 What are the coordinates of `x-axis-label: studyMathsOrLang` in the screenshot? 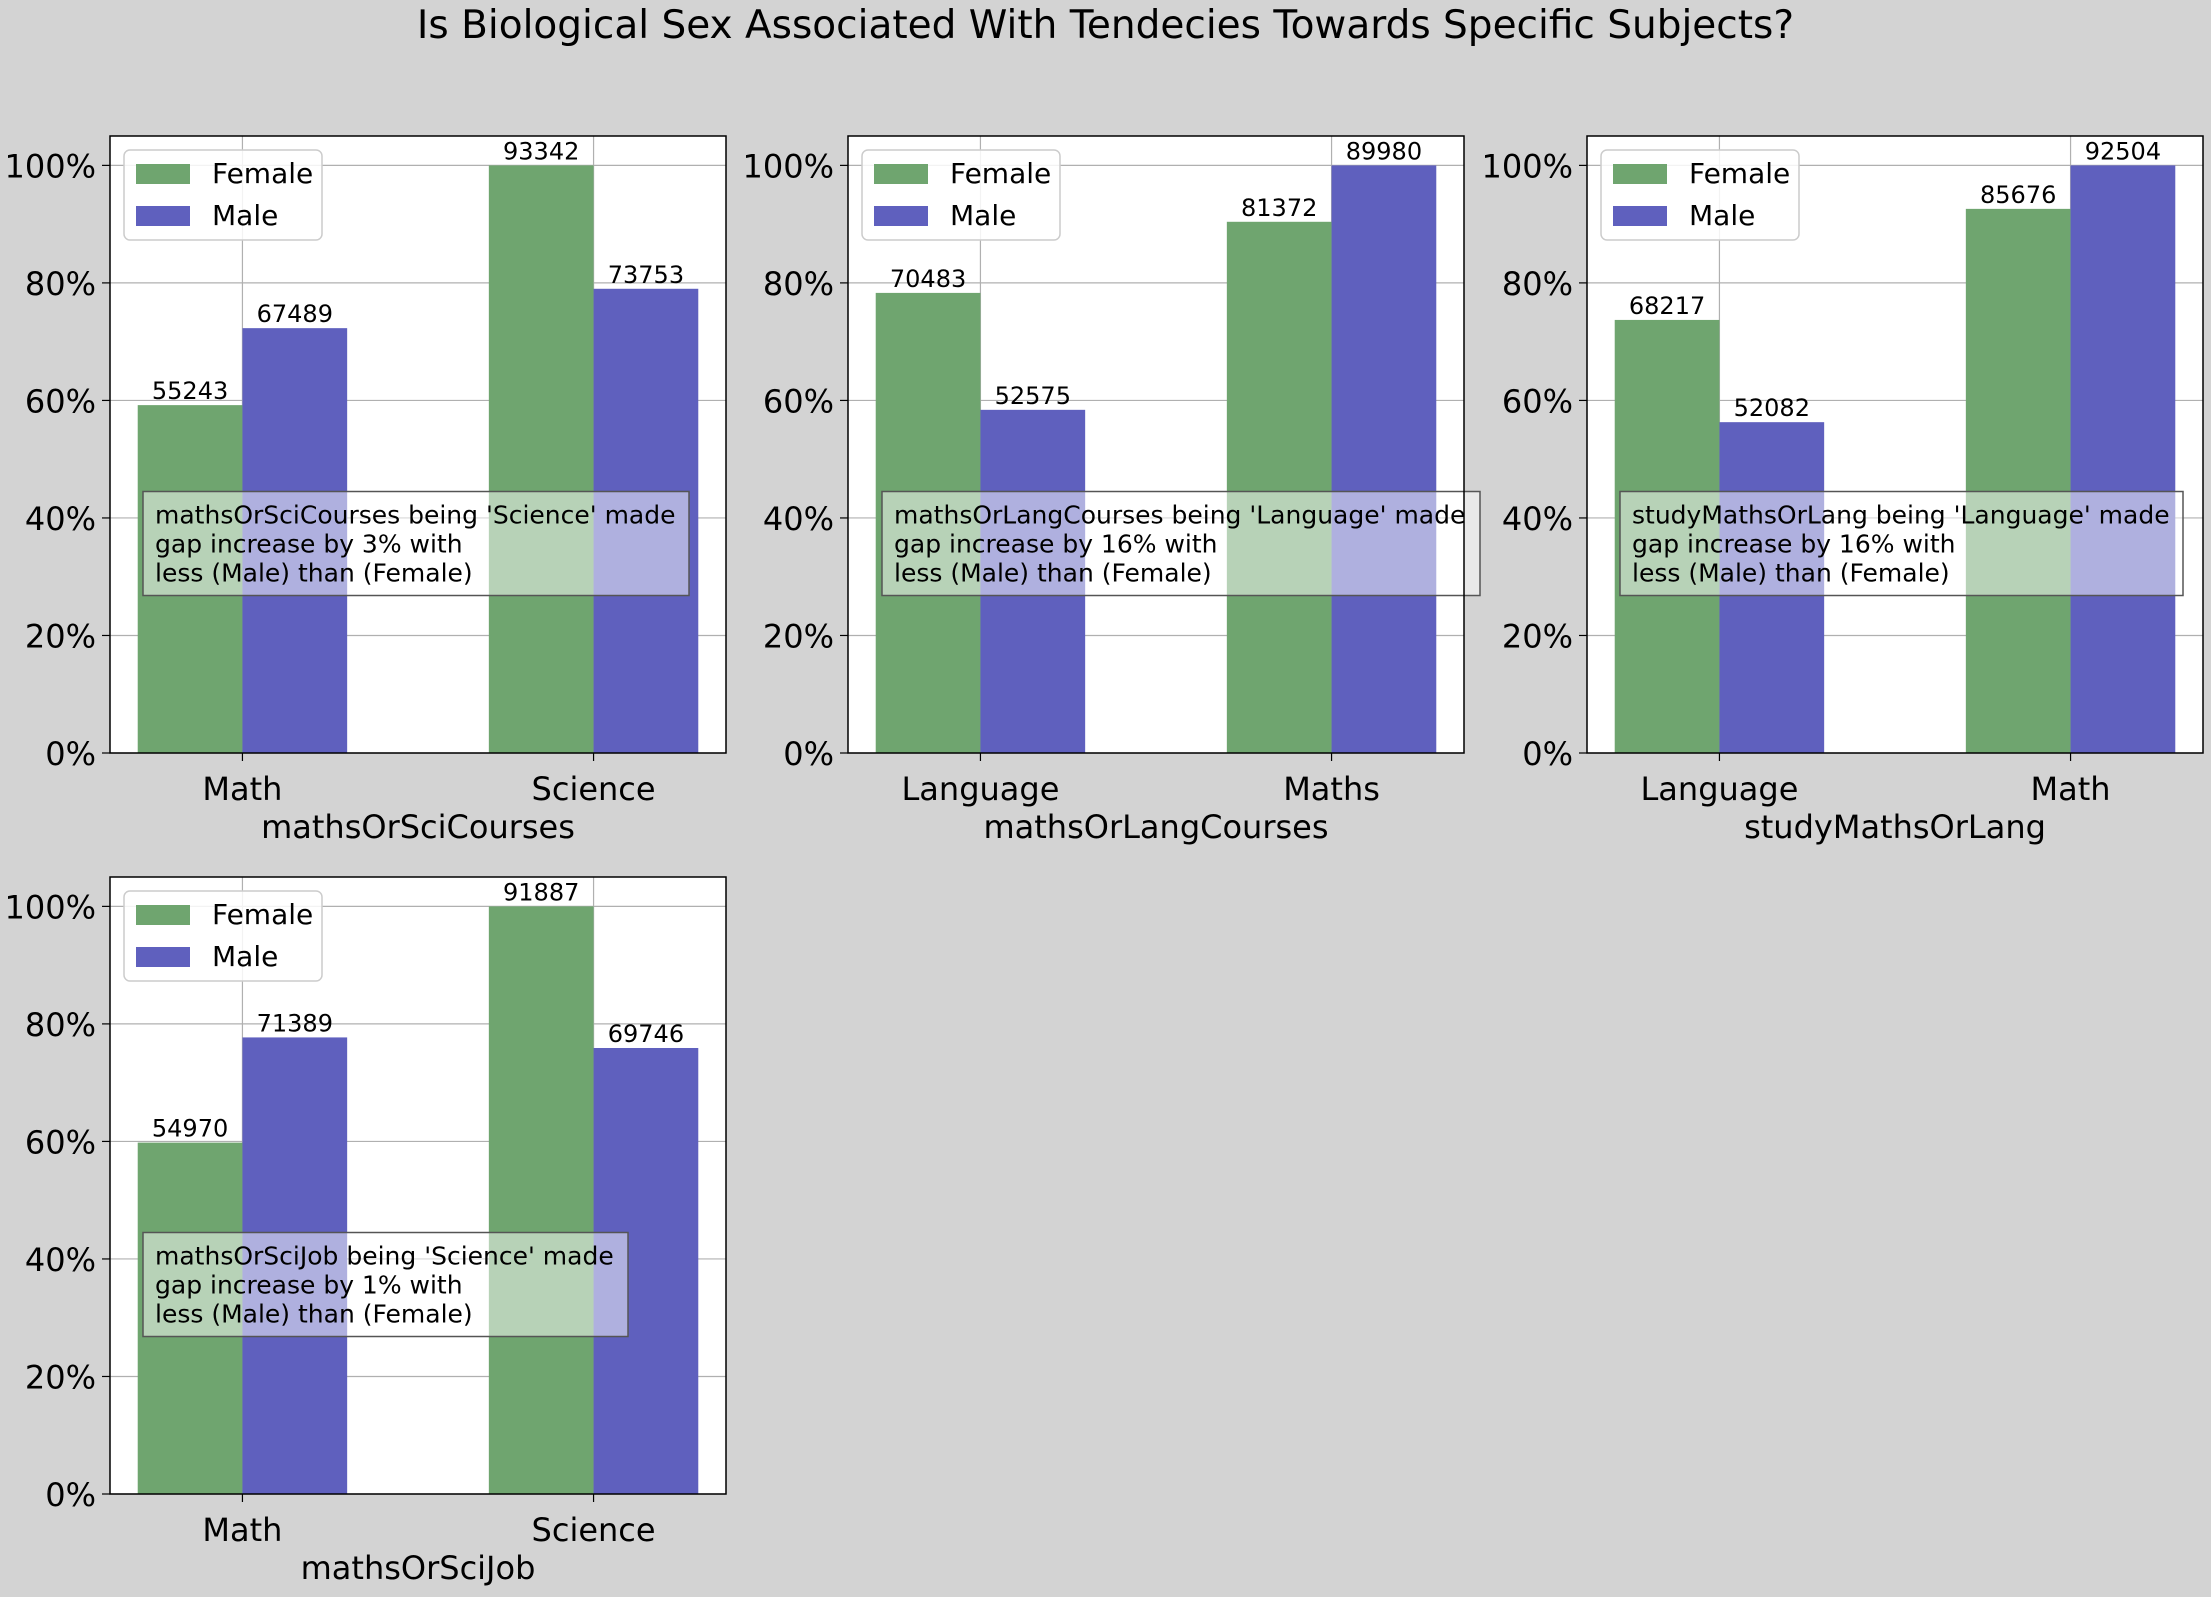 It's located at (1895, 827).